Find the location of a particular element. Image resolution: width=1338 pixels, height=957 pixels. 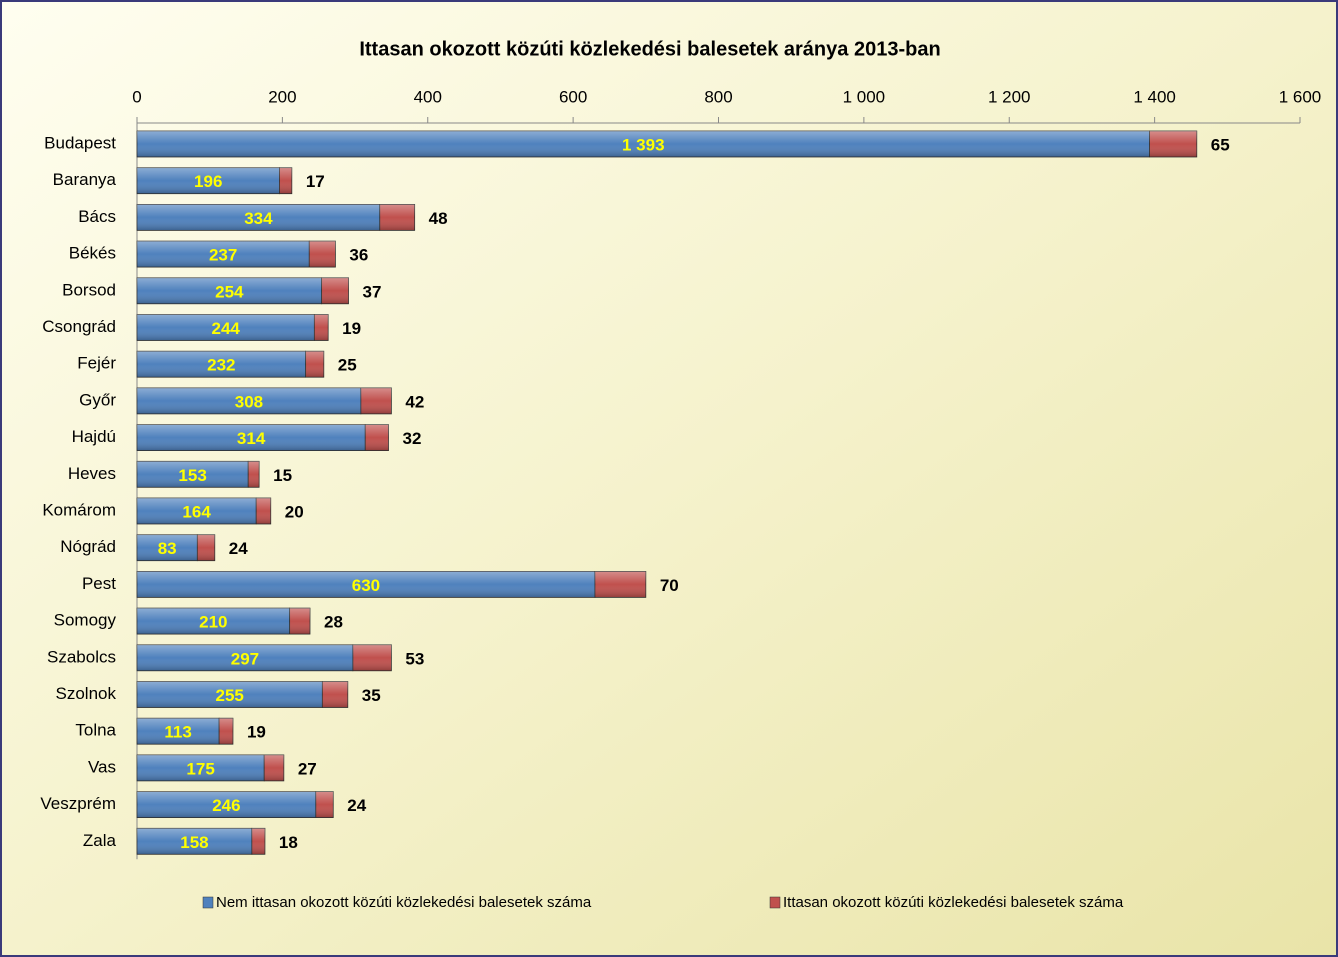

x-tick-label: 1 400 is located at coordinates (1154, 96).